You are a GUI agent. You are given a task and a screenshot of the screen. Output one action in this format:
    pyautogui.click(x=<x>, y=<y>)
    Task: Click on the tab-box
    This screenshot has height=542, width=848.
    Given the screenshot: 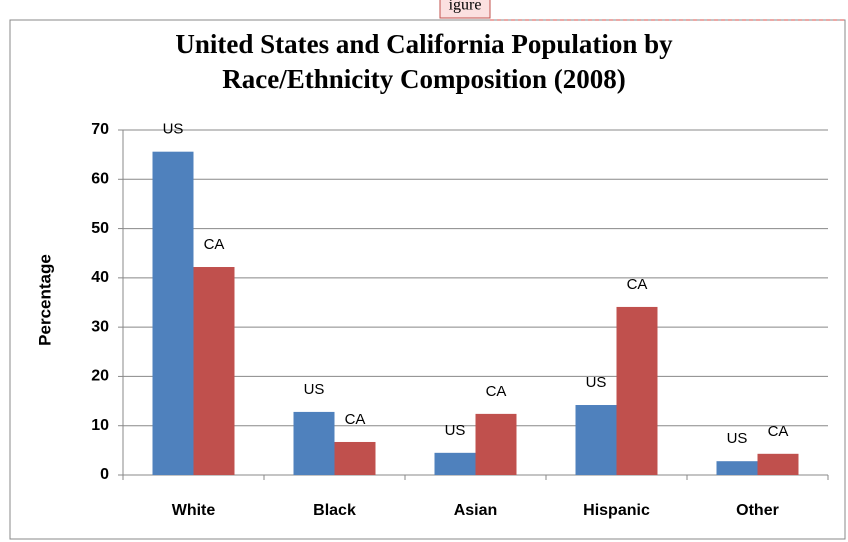 What is the action you would take?
    pyautogui.click(x=465, y=9)
    